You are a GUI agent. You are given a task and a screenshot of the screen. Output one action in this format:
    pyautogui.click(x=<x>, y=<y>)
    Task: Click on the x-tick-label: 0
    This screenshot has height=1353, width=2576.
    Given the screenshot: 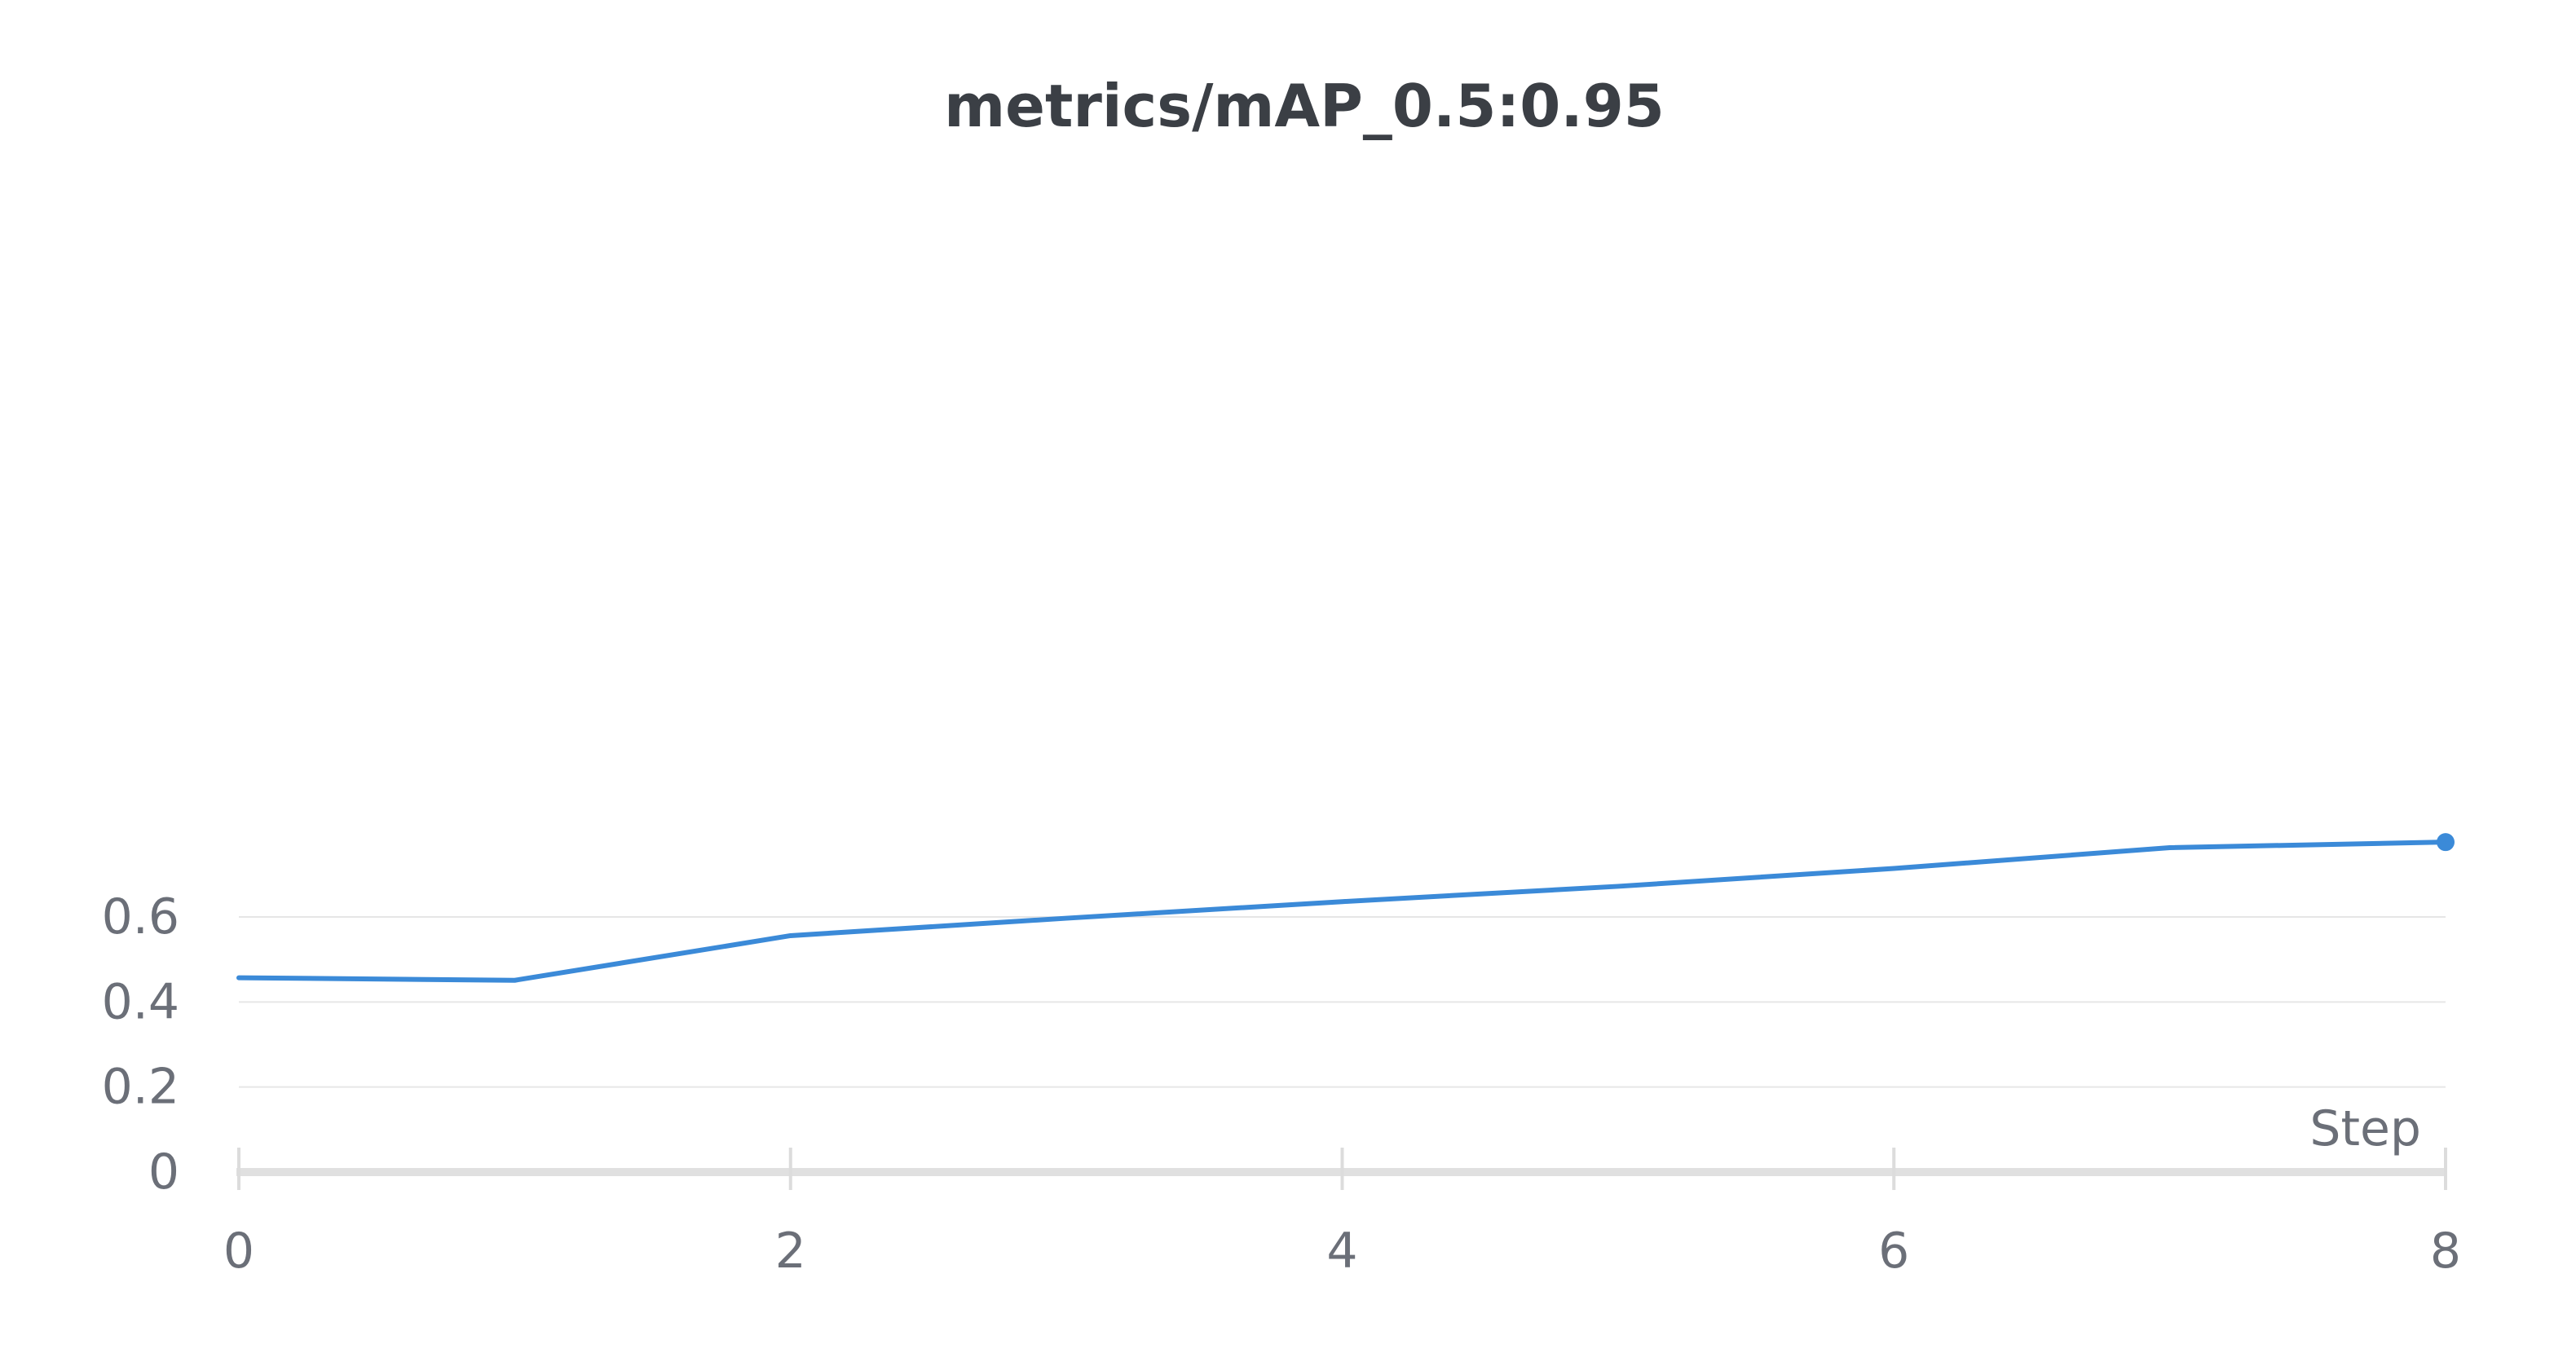 What is the action you would take?
    pyautogui.click(x=238, y=1251)
    